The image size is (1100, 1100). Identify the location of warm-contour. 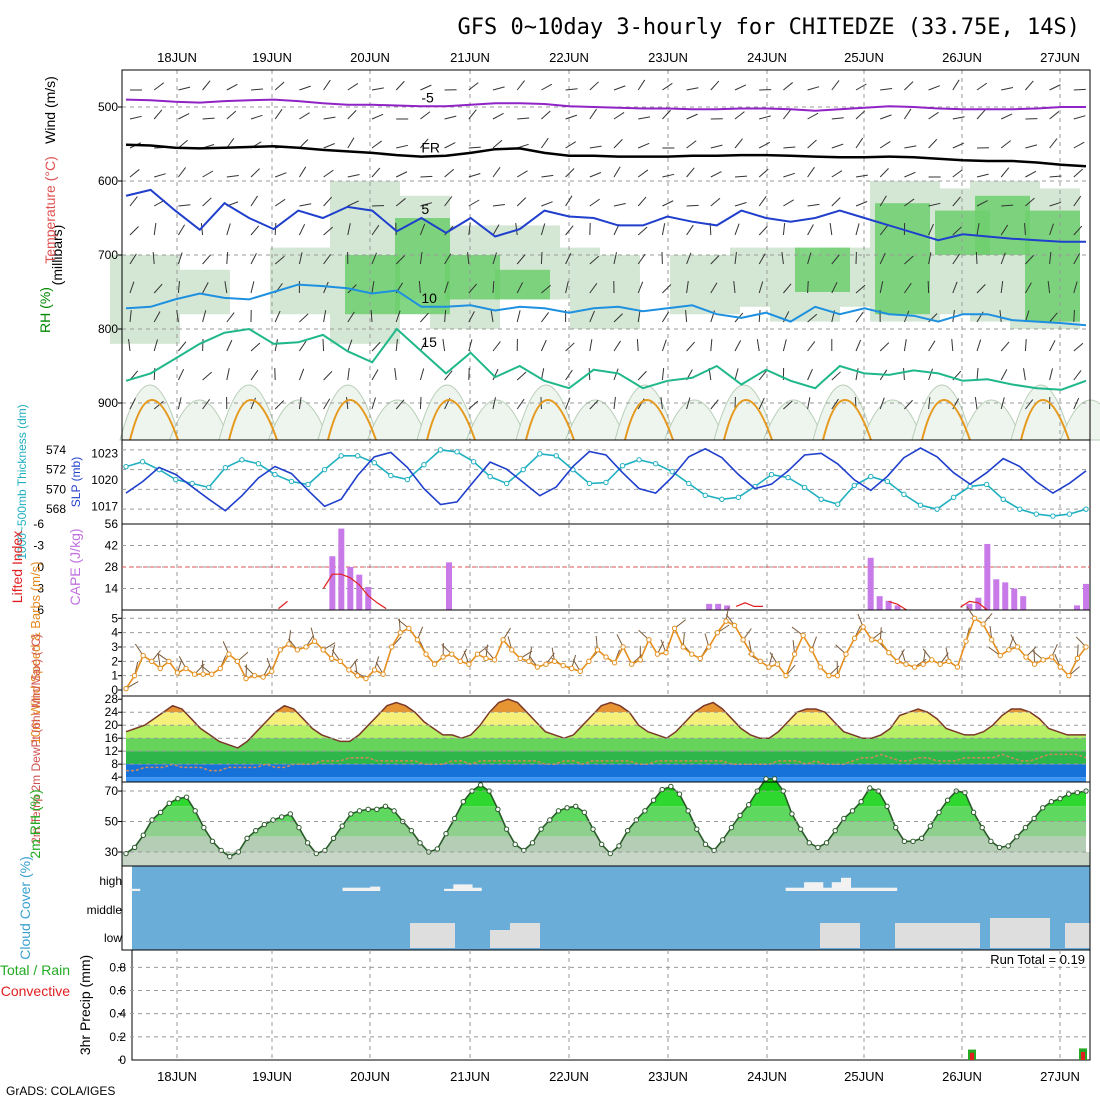
(352, 420).